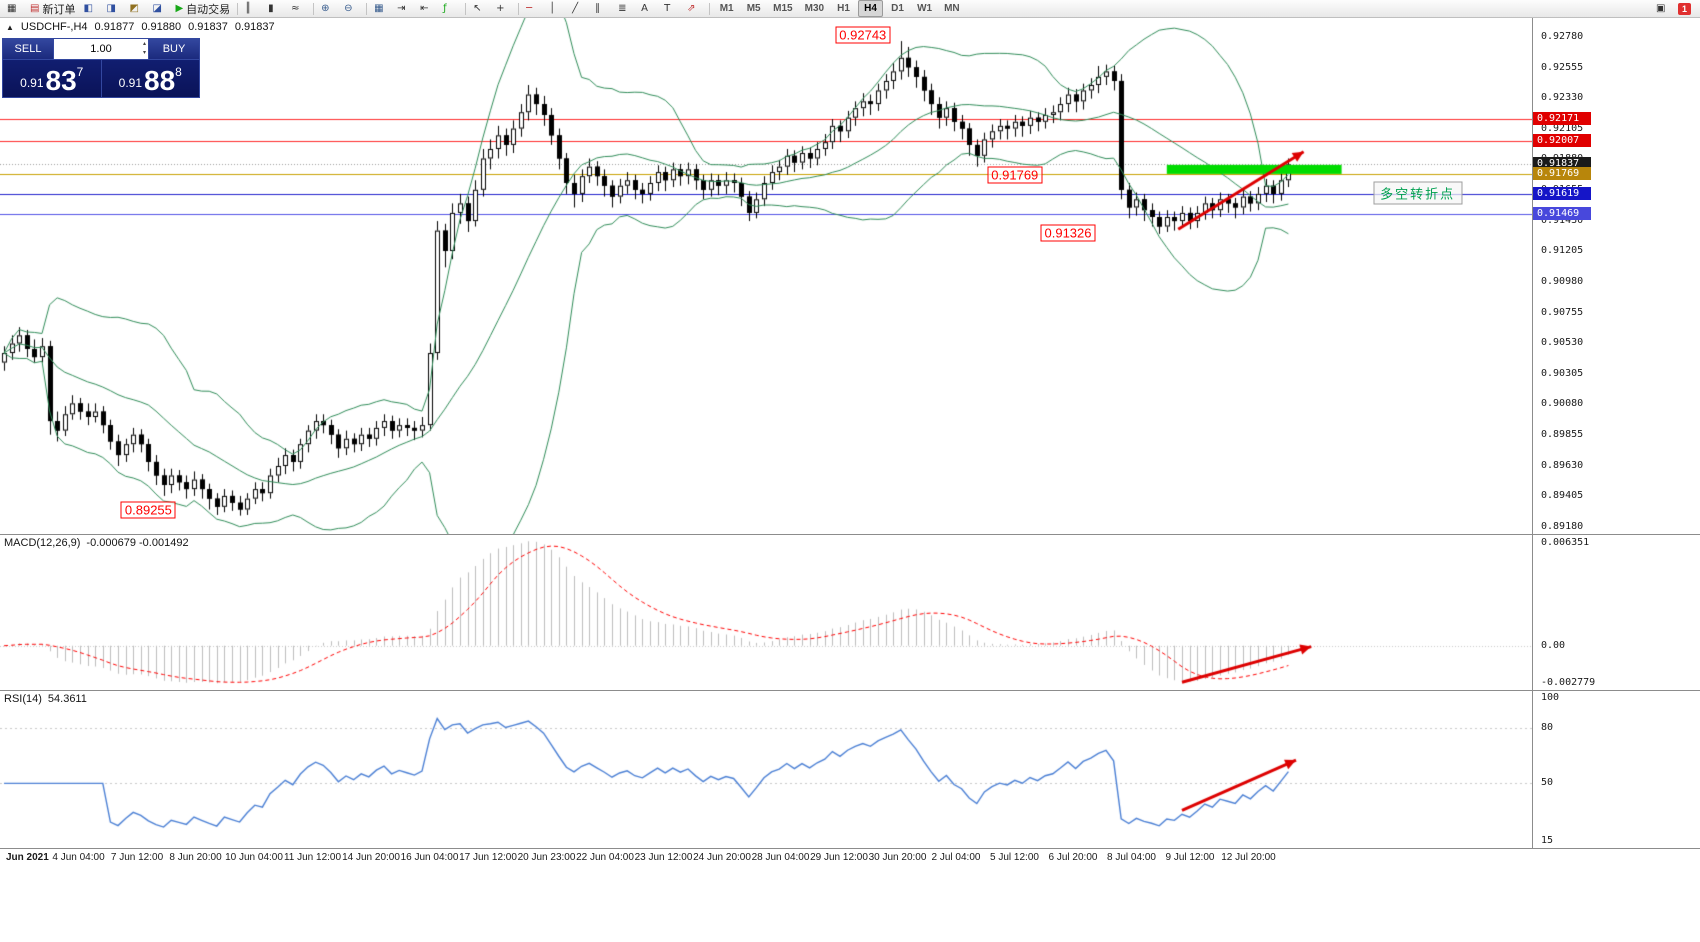 This screenshot has height=942, width=1700. What do you see at coordinates (275, 8) in the screenshot?
I see `candlestick-mode-button: ▮` at bounding box center [275, 8].